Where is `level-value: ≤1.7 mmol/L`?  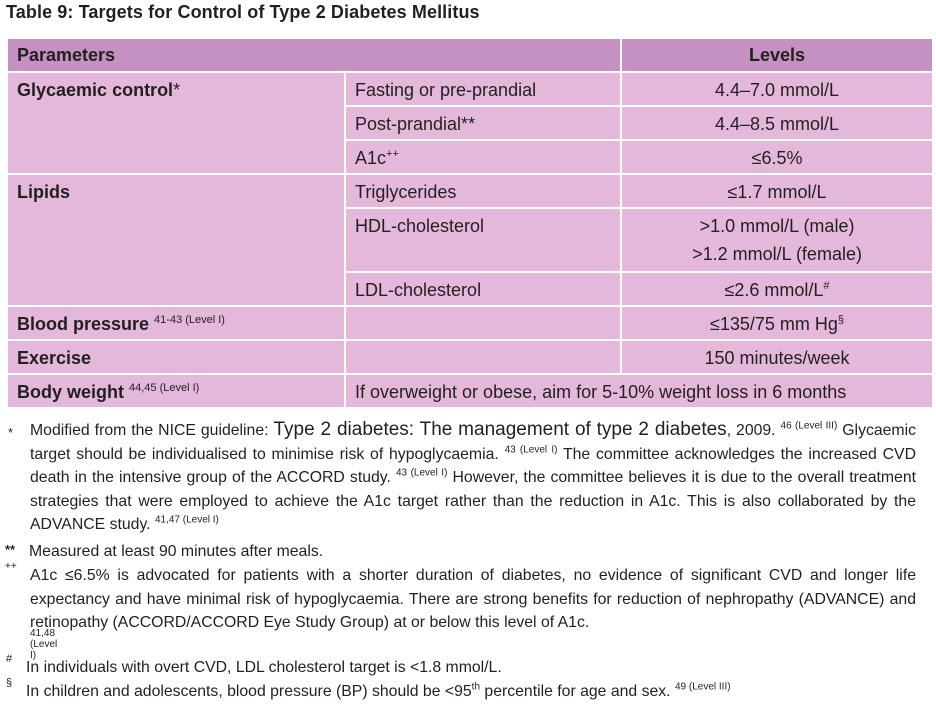
level-value: ≤1.7 mmol/L is located at coordinates (777, 191).